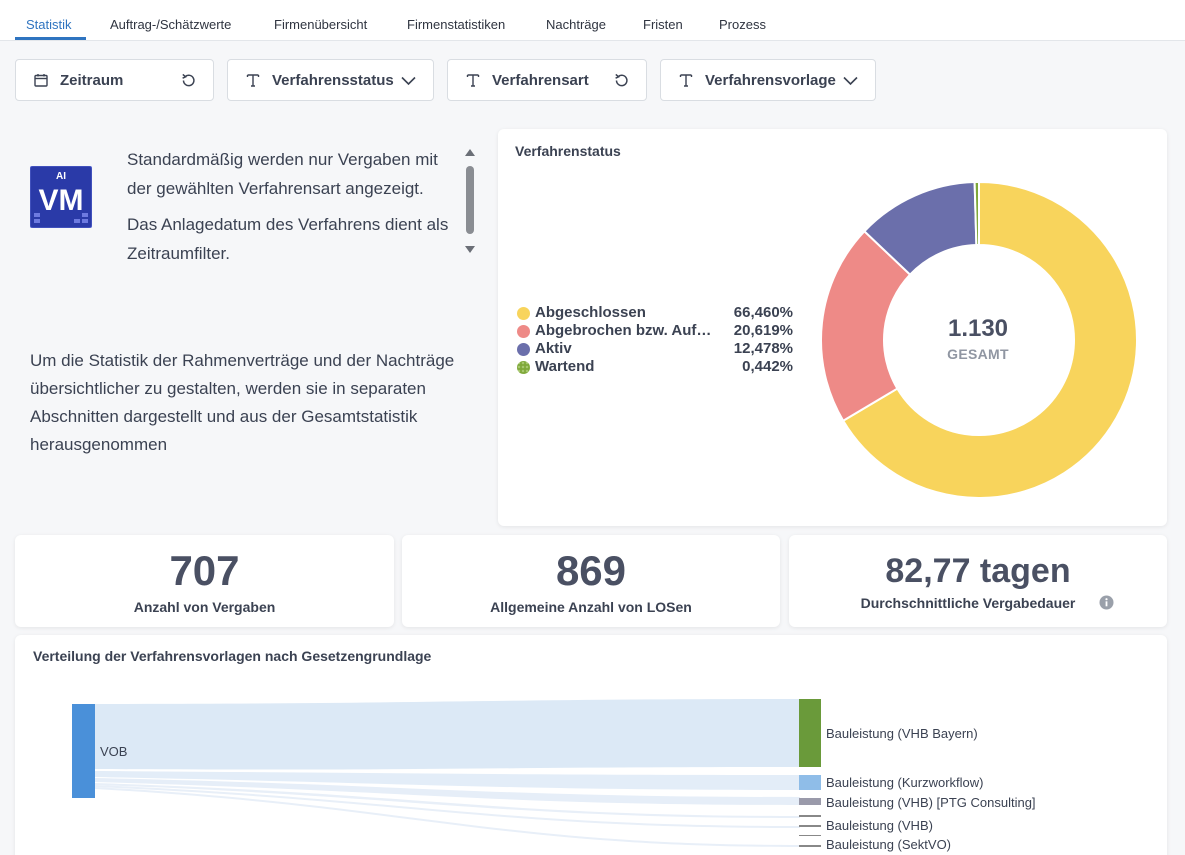  I want to click on legend-value: 20,619%, so click(763, 330).